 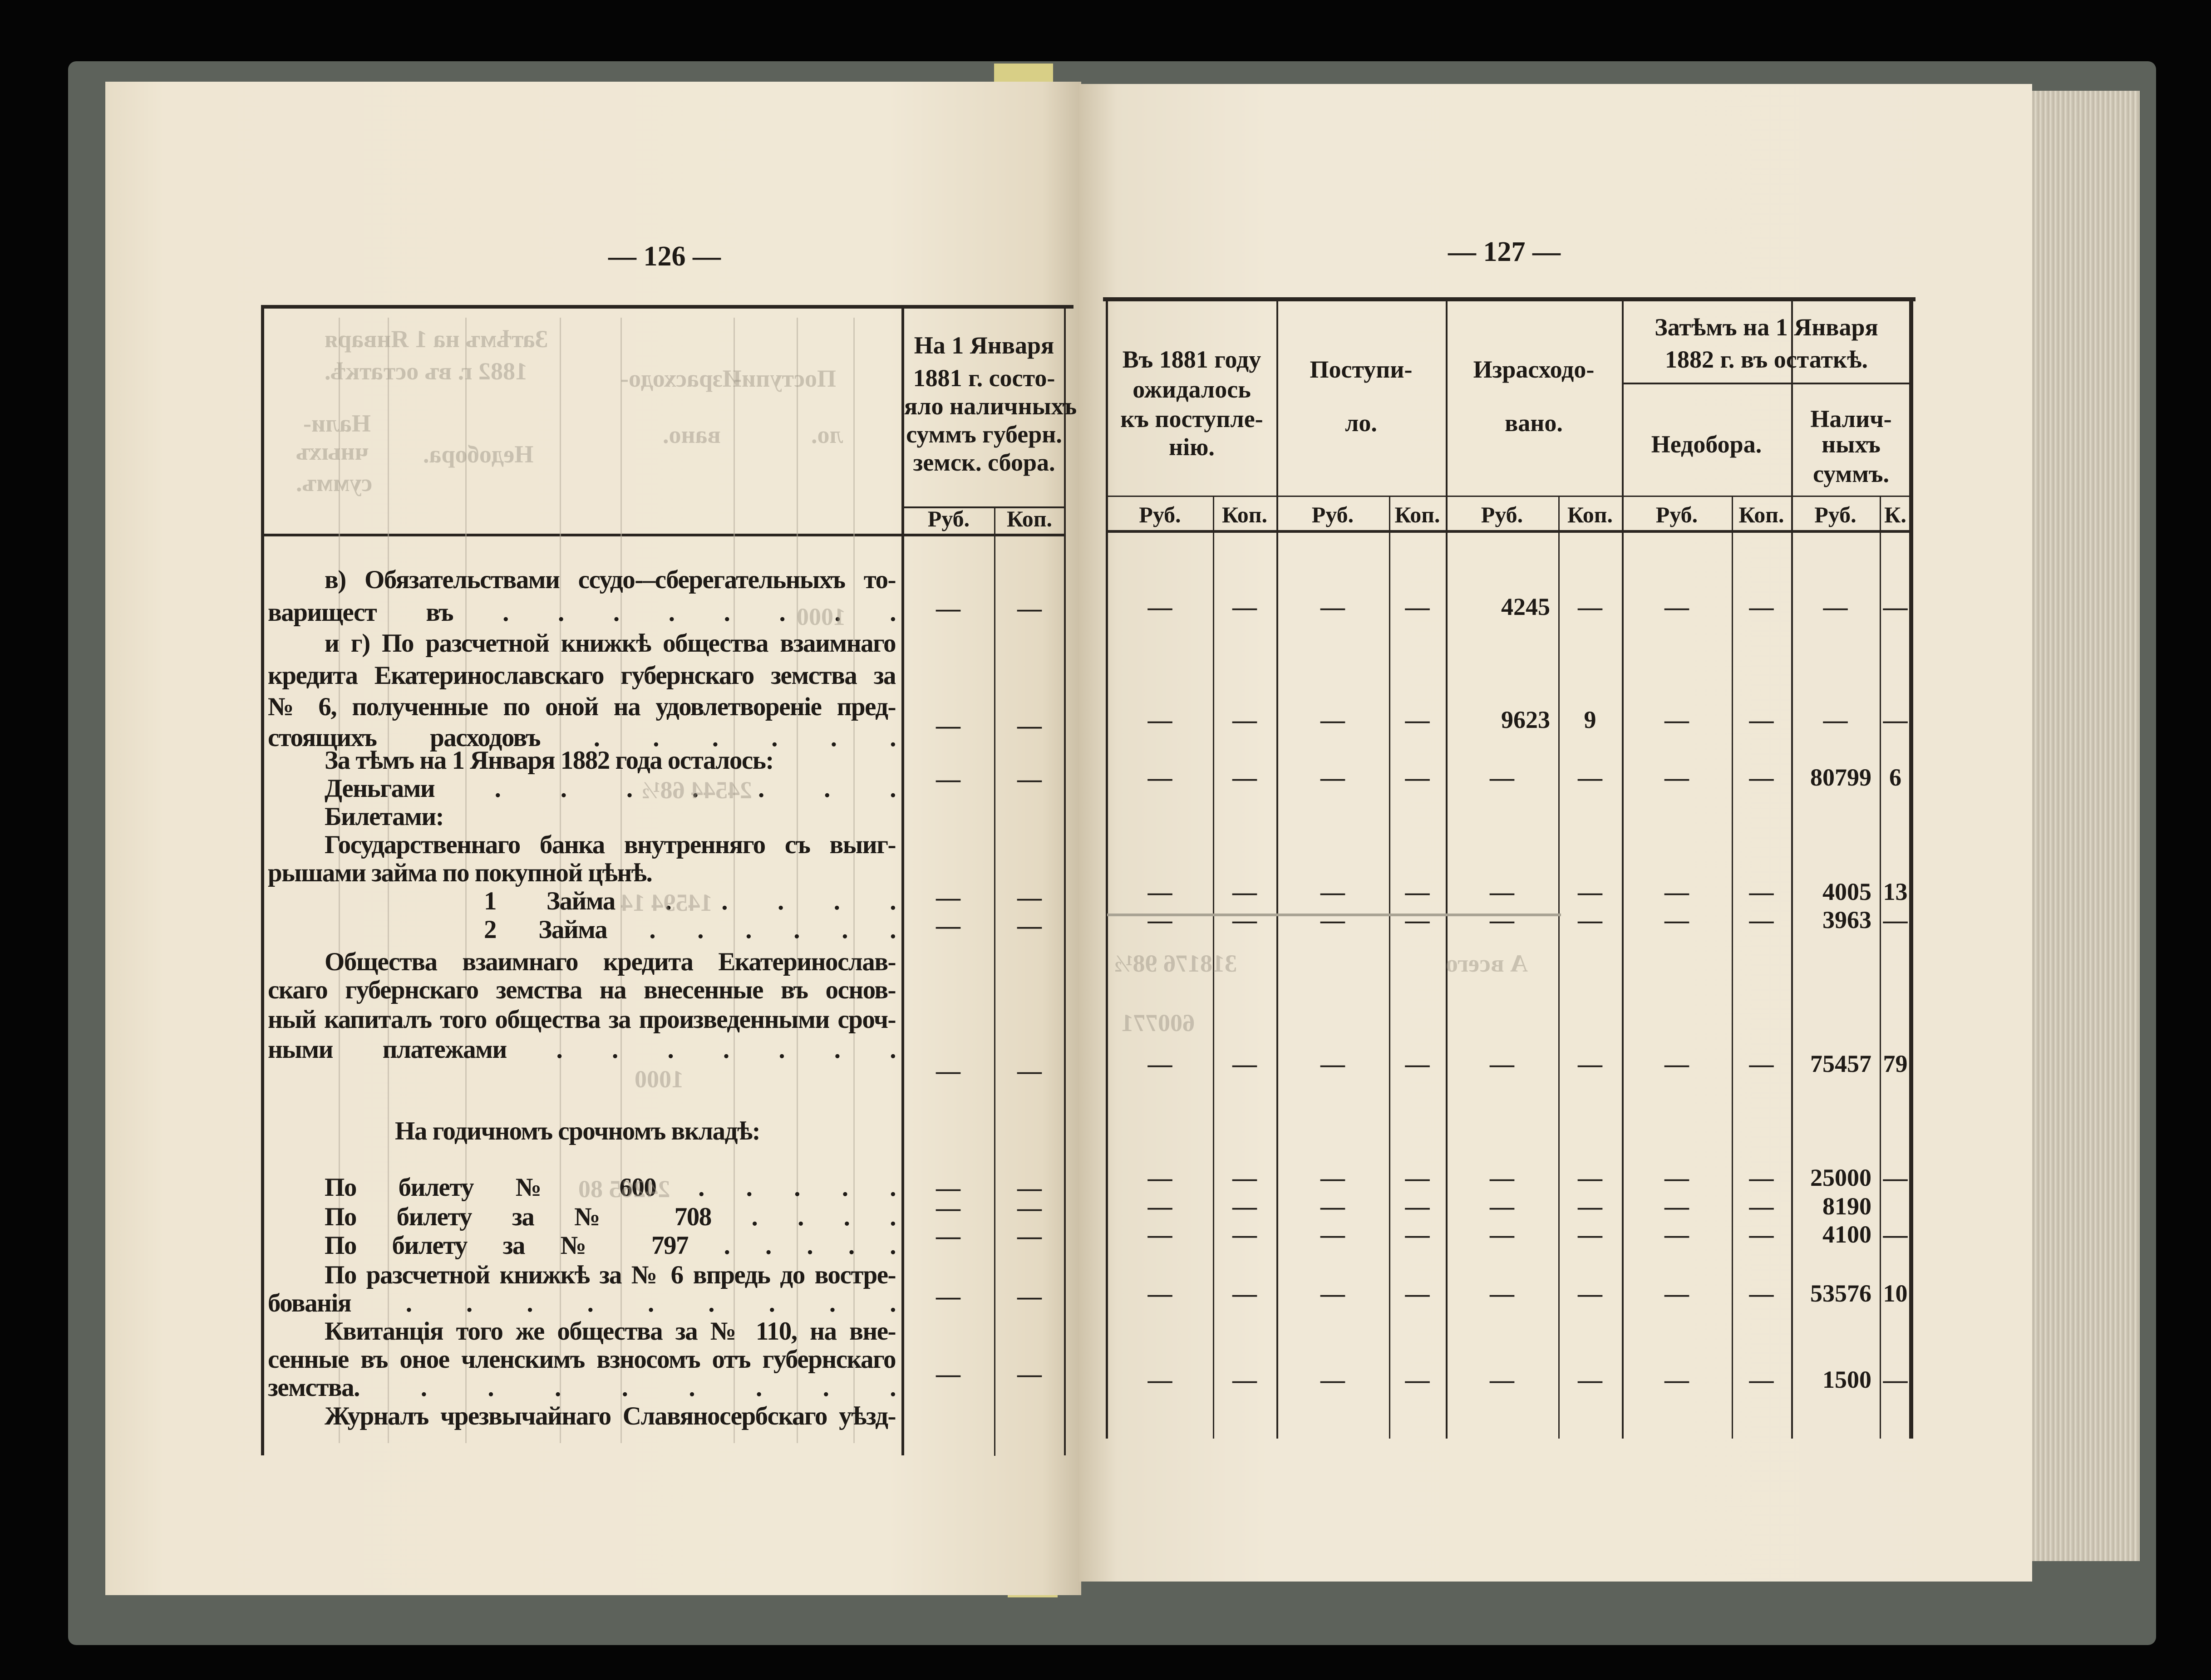 I want to click on text-line: За тѣмъ на 1 Января 1882 года осталось:, so click(x=549, y=760).